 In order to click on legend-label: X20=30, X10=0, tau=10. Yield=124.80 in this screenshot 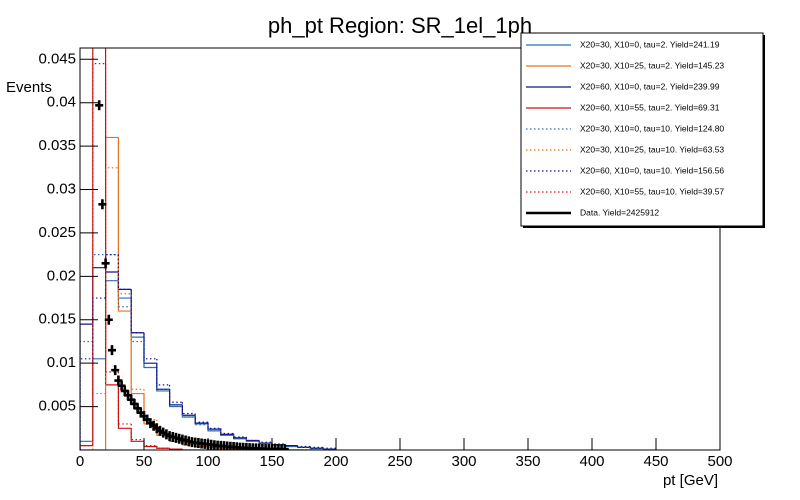, I will do `click(652, 128)`.